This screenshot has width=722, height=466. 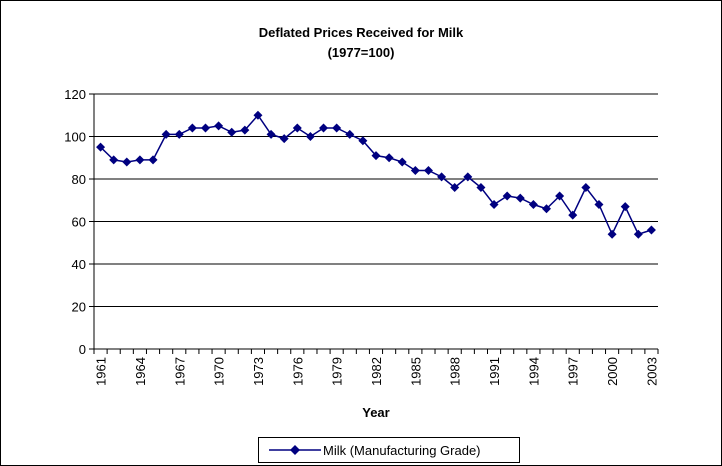 What do you see at coordinates (337, 371) in the screenshot?
I see `x-tick-label: 1979` at bounding box center [337, 371].